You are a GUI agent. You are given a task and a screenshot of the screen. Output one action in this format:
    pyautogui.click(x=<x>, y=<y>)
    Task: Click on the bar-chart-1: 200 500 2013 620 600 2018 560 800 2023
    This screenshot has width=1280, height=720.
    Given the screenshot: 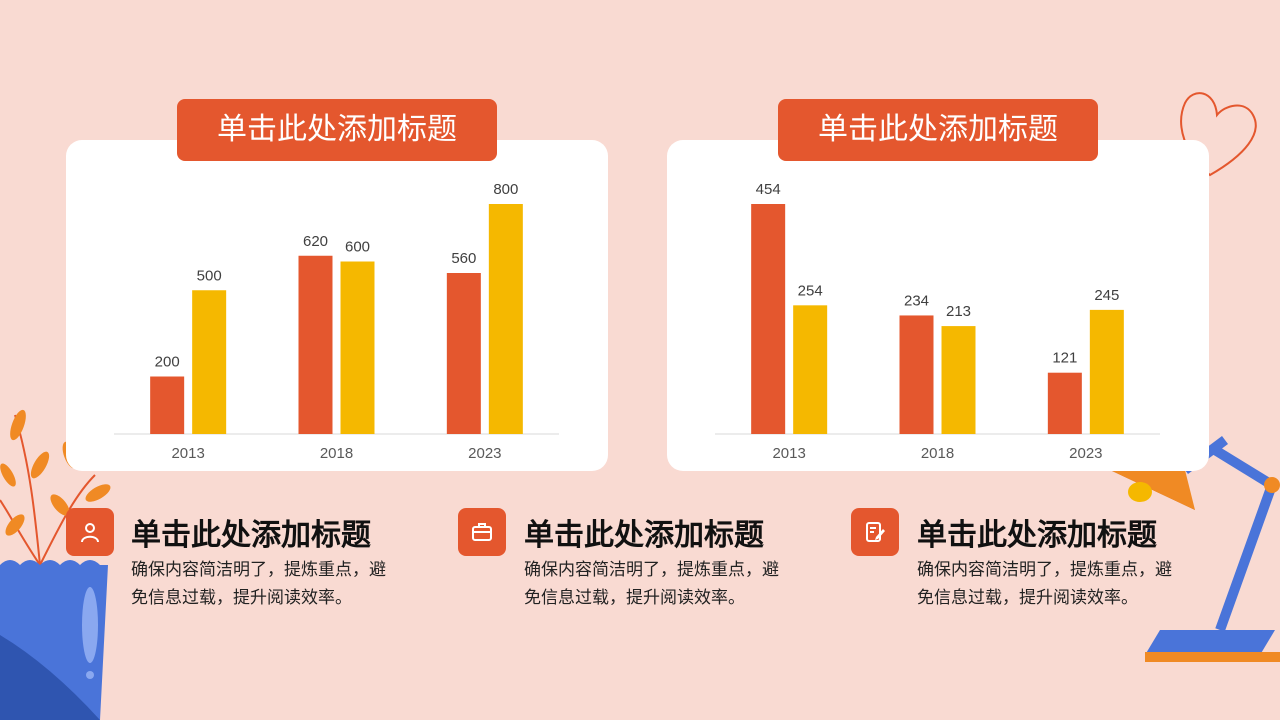 What is the action you would take?
    pyautogui.click(x=336, y=321)
    